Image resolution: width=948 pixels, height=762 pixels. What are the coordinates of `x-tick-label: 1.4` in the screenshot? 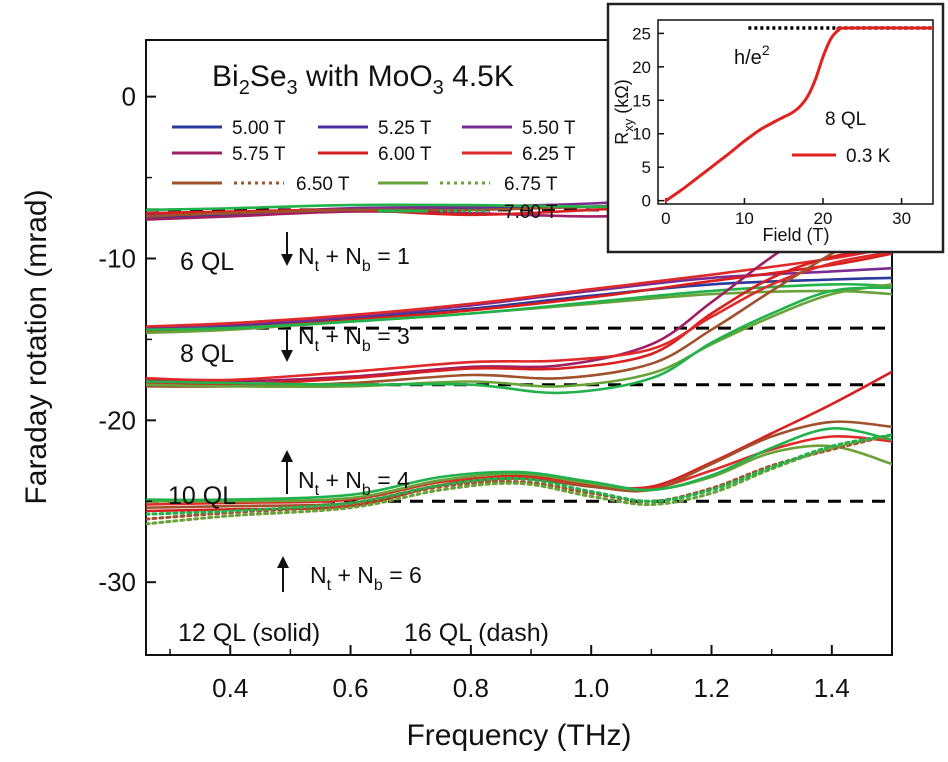 It's located at (832, 688).